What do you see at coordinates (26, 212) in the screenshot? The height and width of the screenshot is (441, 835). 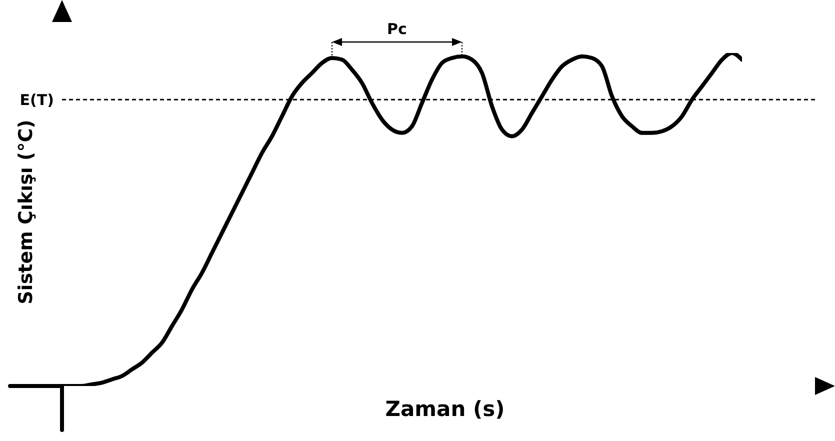 I see `y-axis-title: Sistem Çıkışı (°C)` at bounding box center [26, 212].